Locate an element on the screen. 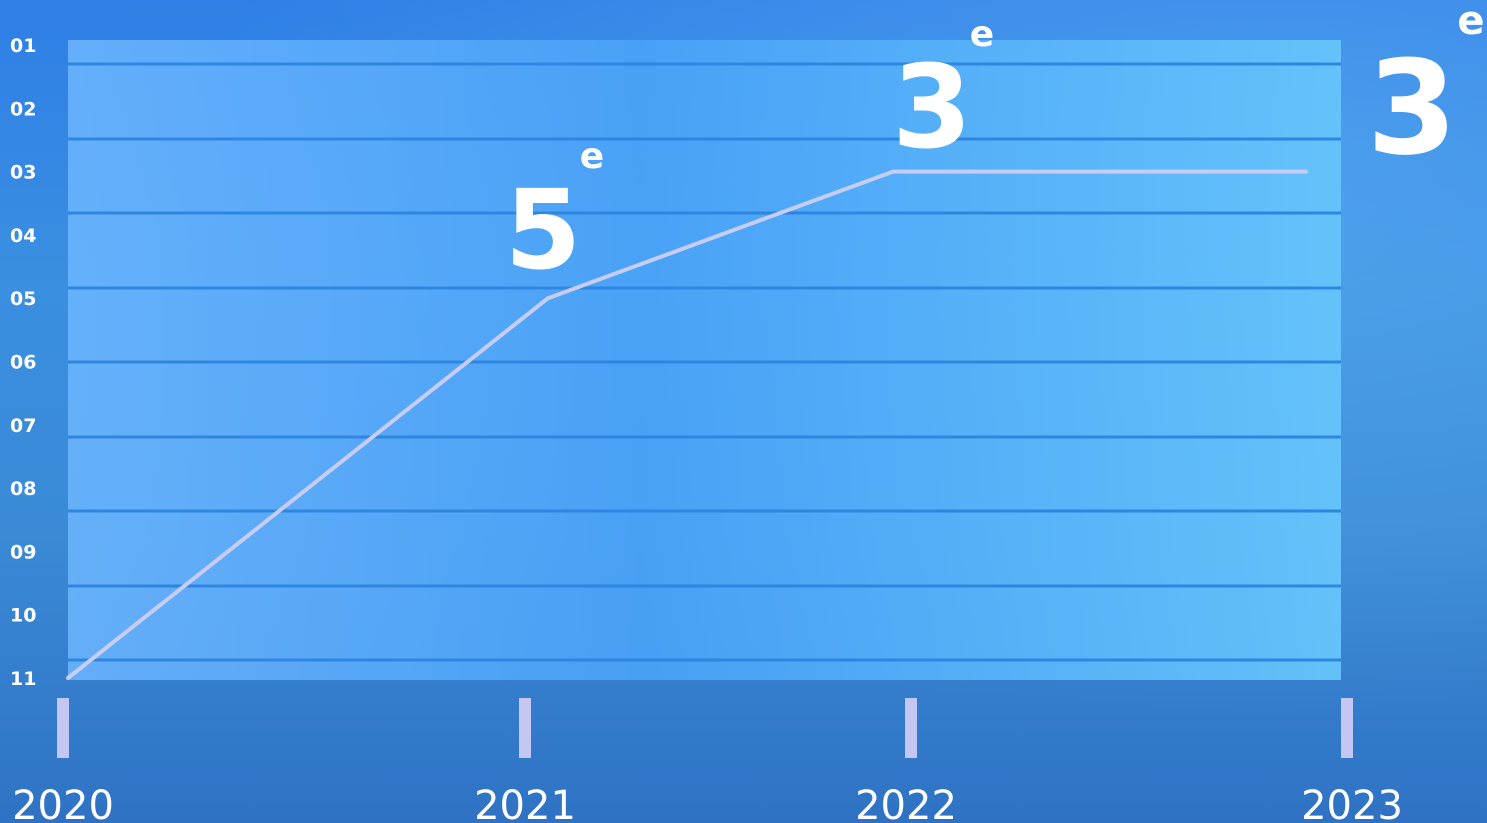 The image size is (1487, 823). y-tick-label: 05 is located at coordinates (23, 299).